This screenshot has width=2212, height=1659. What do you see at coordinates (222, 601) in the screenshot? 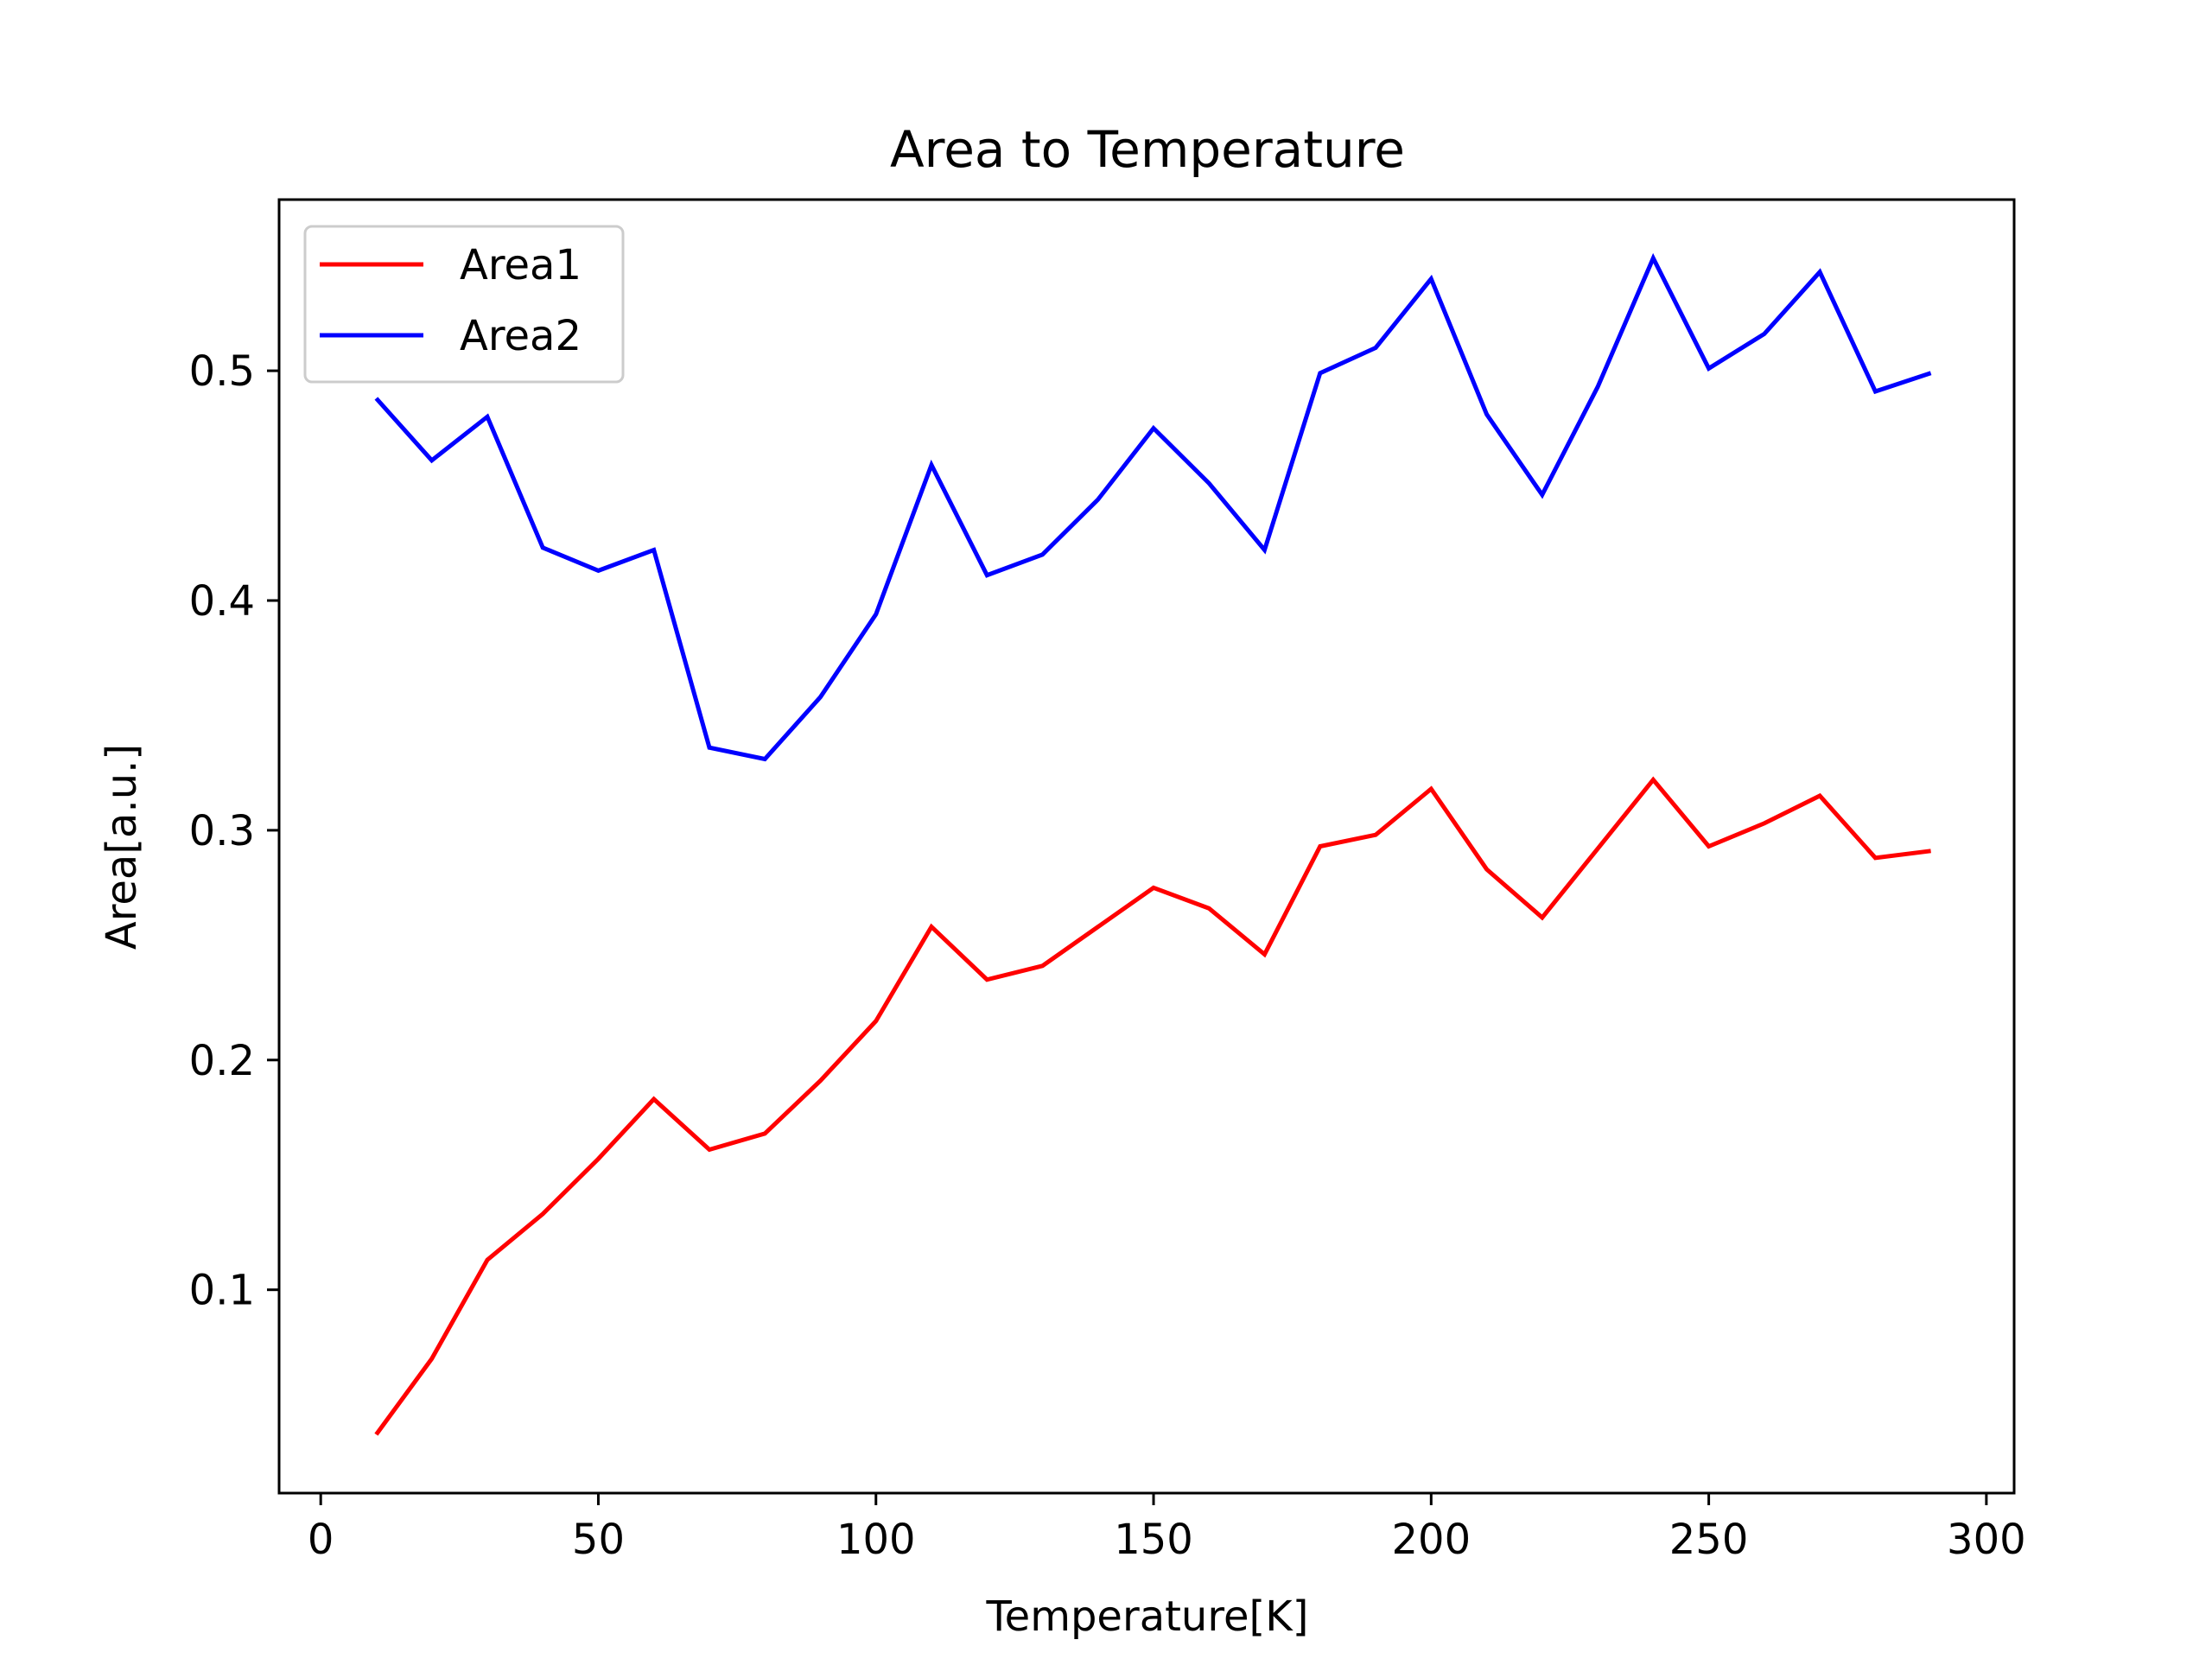
I see `y-tick-label: 0.4` at bounding box center [222, 601].